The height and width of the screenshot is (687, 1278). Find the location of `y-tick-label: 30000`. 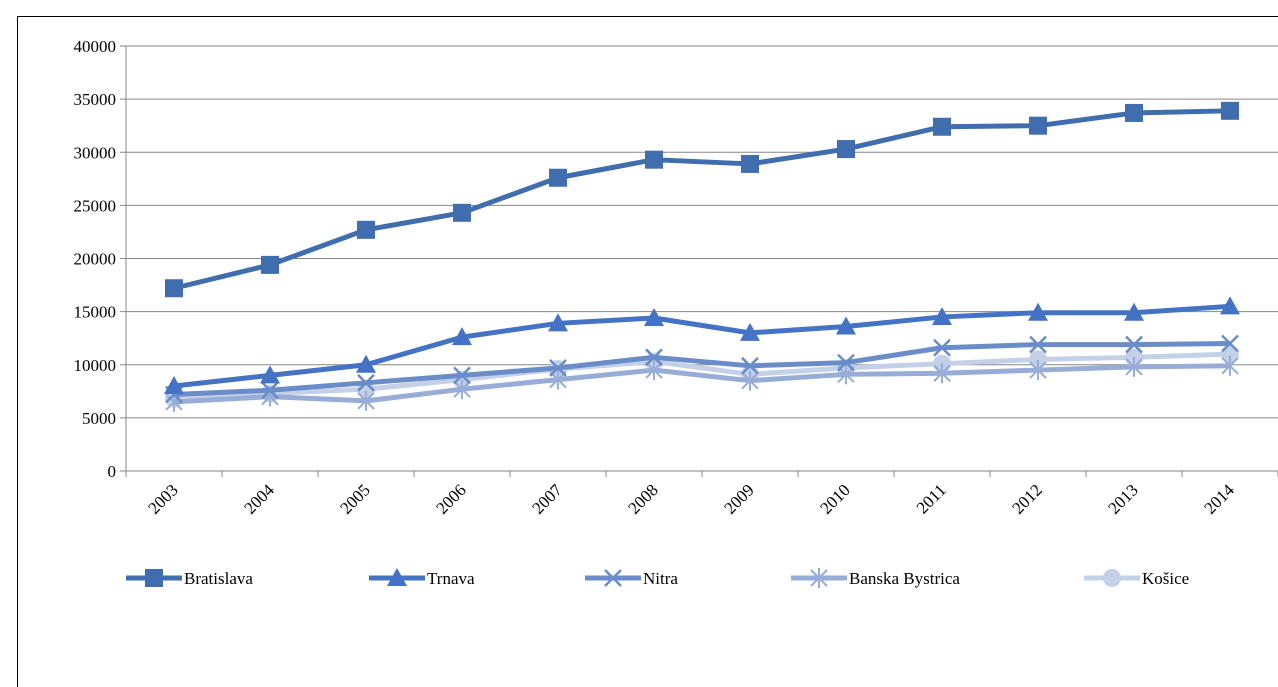

y-tick-label: 30000 is located at coordinates (95, 152).